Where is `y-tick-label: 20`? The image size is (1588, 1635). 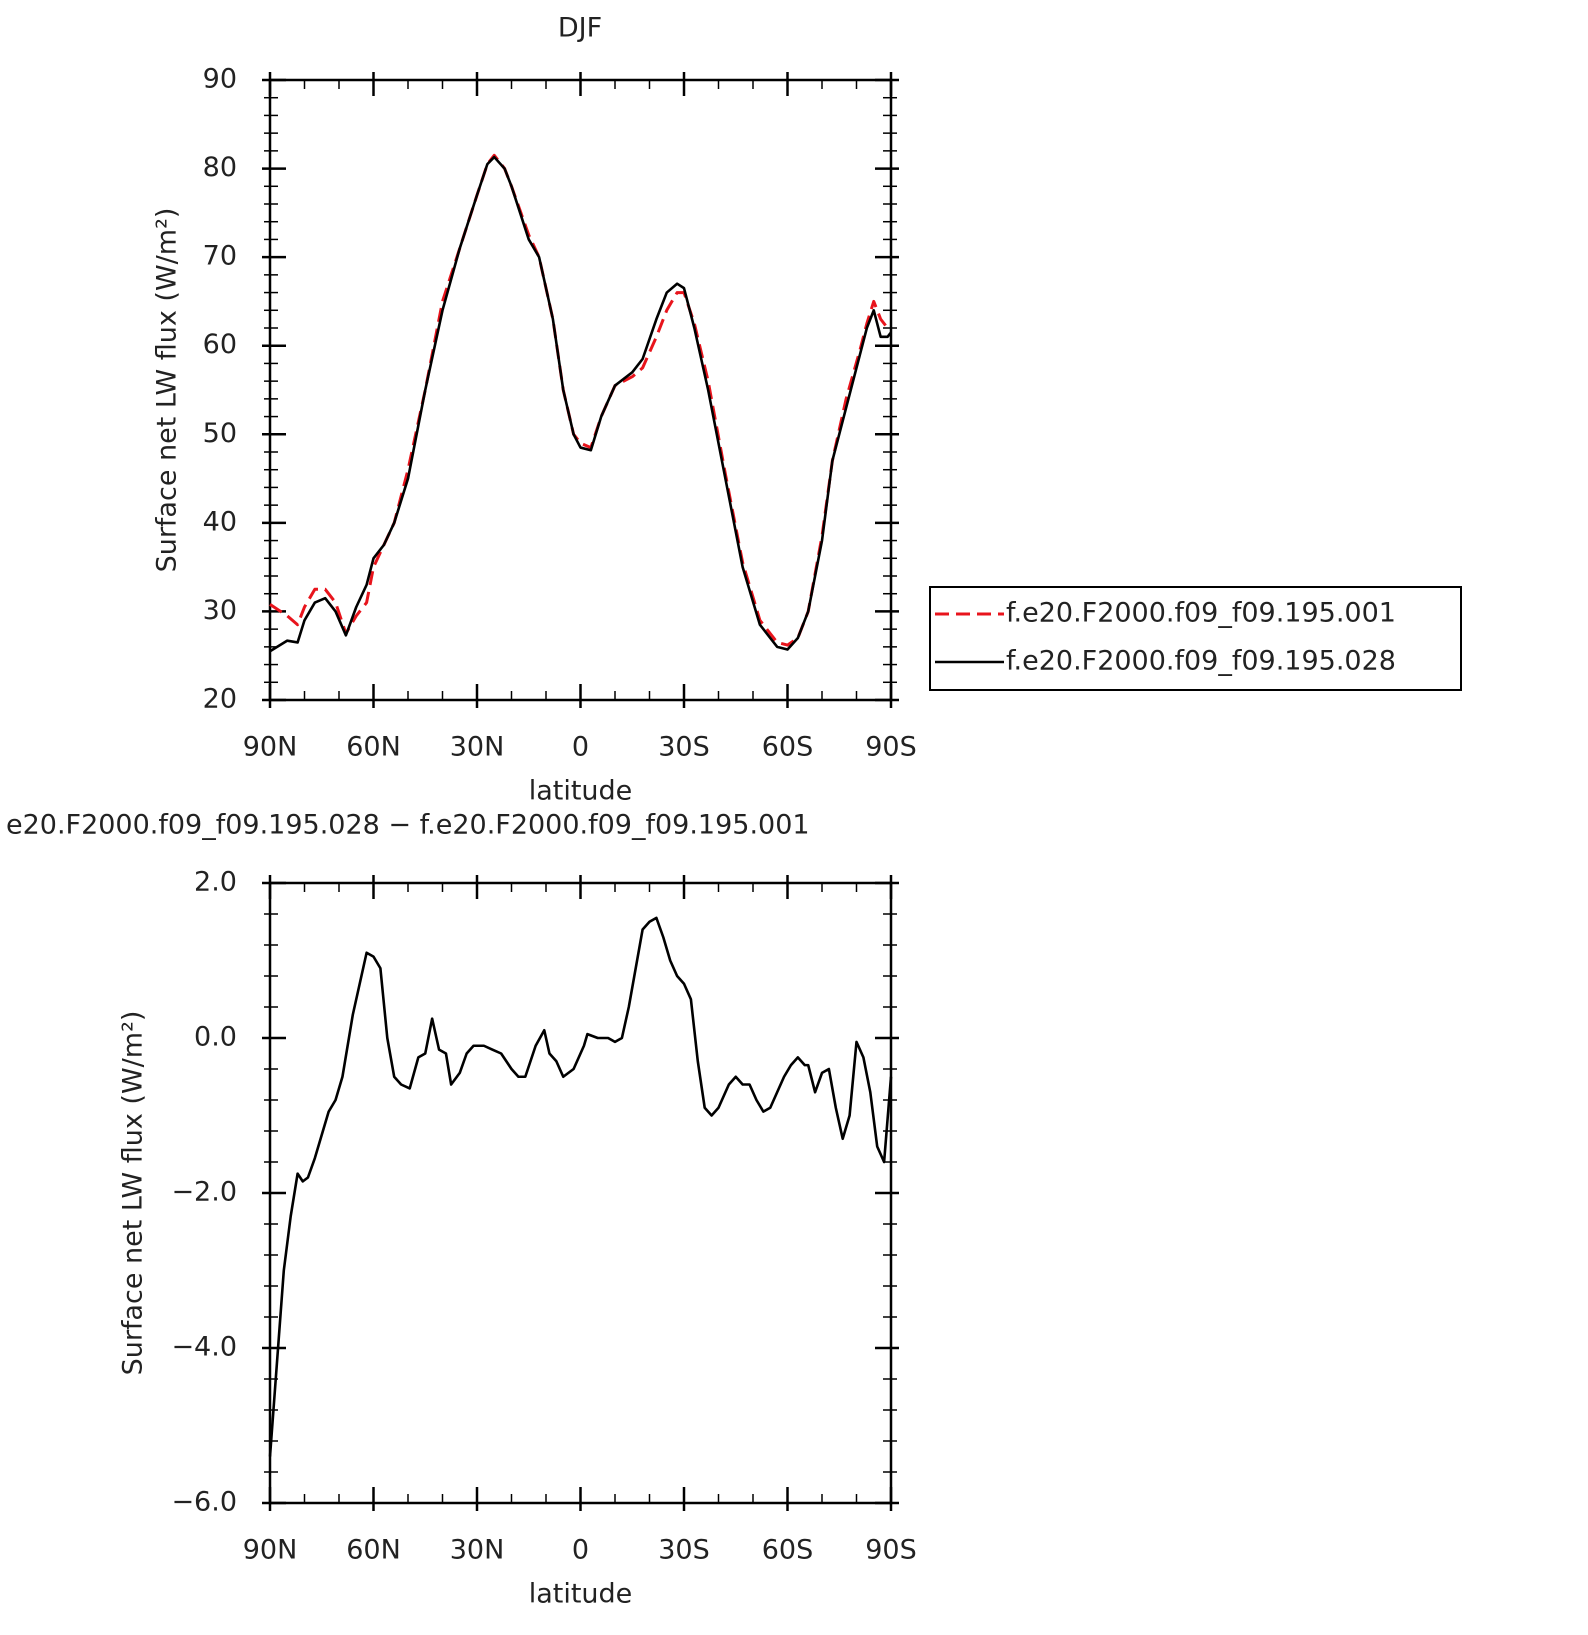
y-tick-label: 20 is located at coordinates (220, 699).